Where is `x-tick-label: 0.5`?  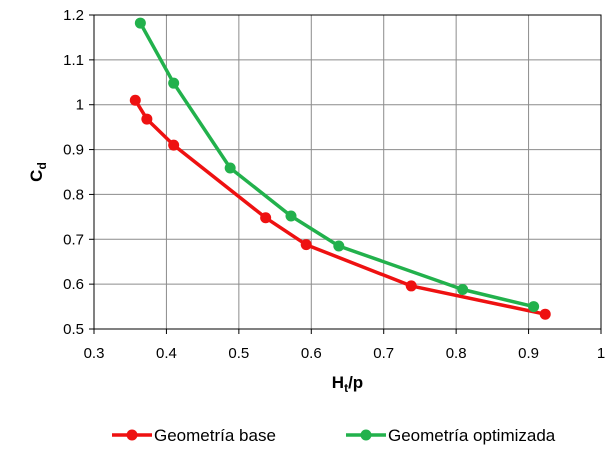
x-tick-label: 0.5 is located at coordinates (238, 353).